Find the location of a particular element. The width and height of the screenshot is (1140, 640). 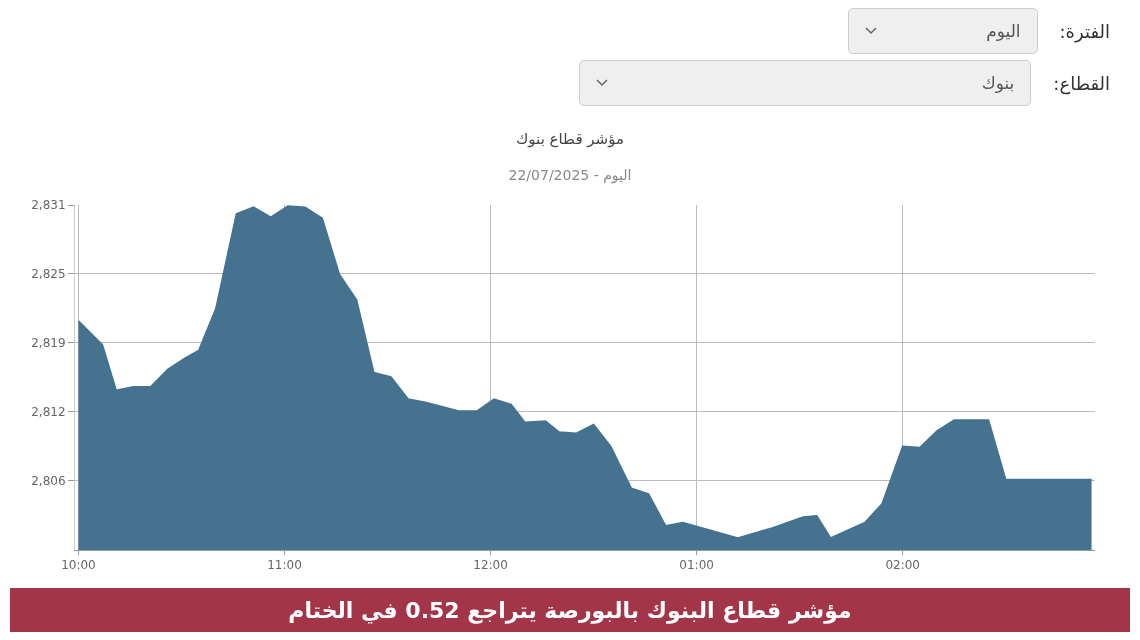

y-tick-label: 2,812 is located at coordinates (48, 411).